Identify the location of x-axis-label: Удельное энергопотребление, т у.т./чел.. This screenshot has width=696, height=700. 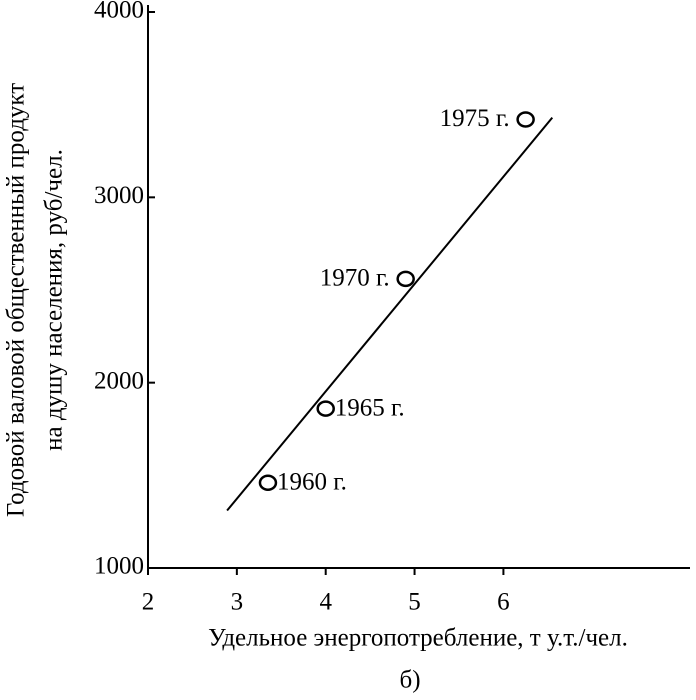
(418, 638).